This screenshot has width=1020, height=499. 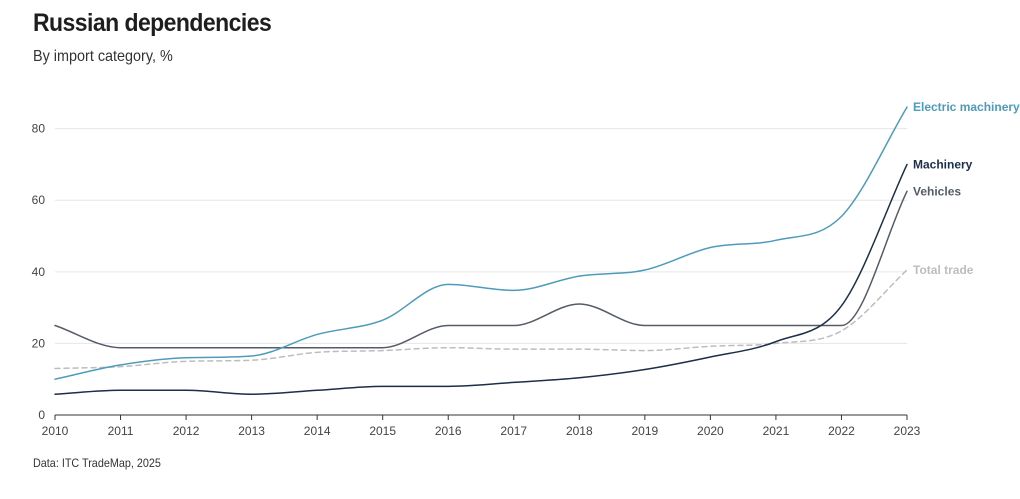 I want to click on y-tick-label: 20, so click(x=39, y=343).